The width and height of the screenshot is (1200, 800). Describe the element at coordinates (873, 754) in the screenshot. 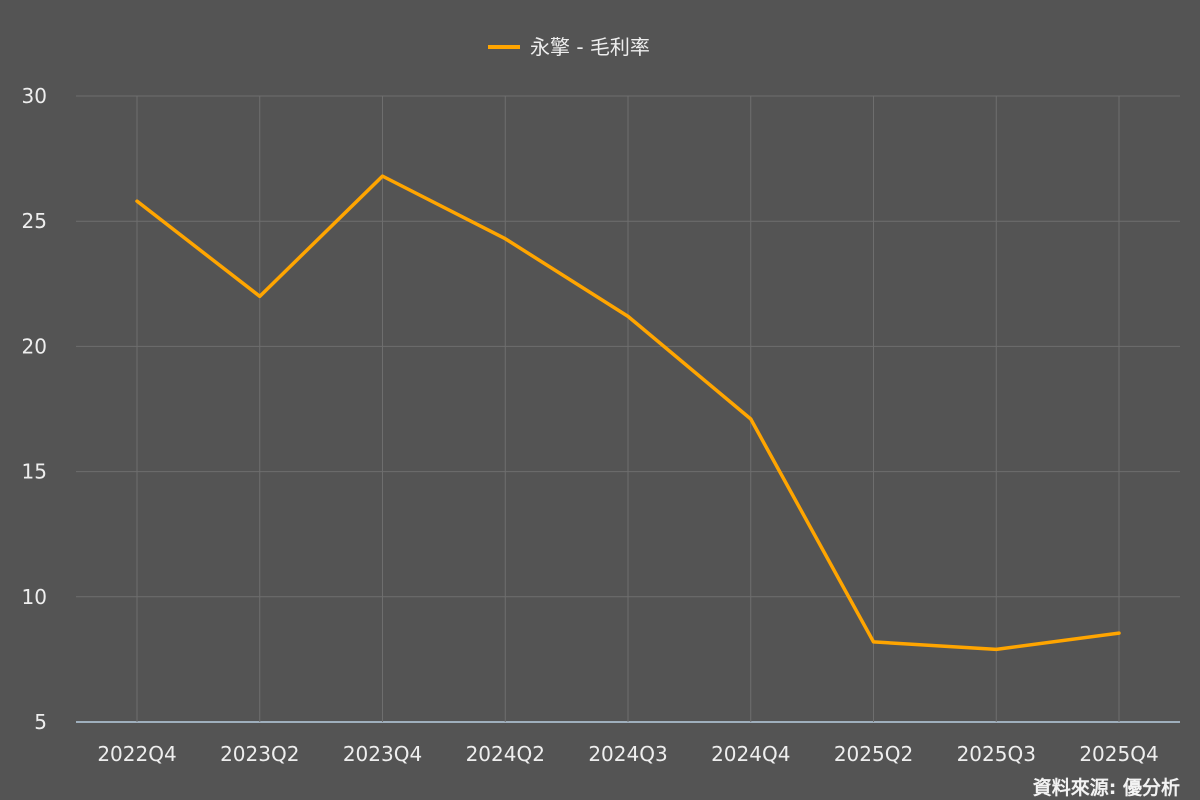

I see `x-tick-label: 2025Q2` at that location.